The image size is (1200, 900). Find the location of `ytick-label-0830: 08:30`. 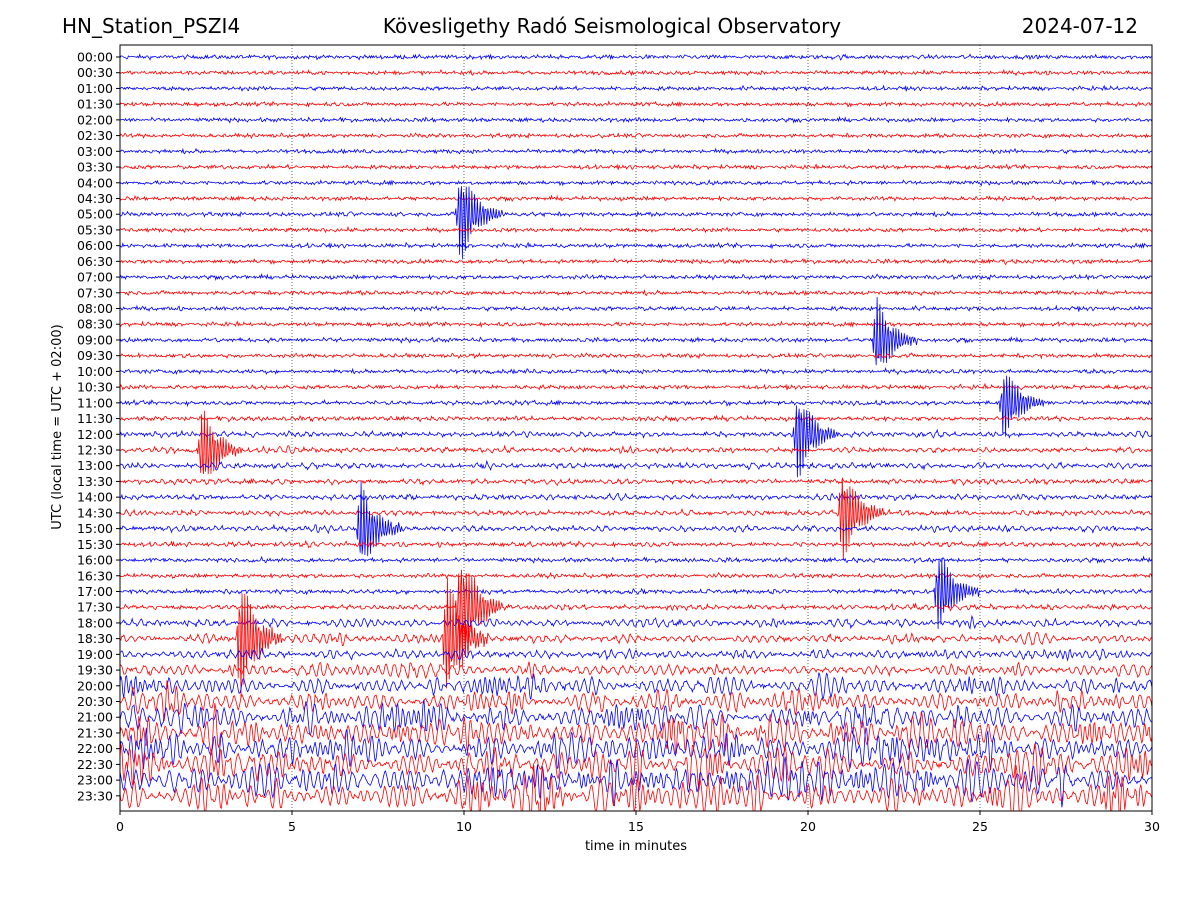

ytick-label-0830: 08:30 is located at coordinates (95, 324).